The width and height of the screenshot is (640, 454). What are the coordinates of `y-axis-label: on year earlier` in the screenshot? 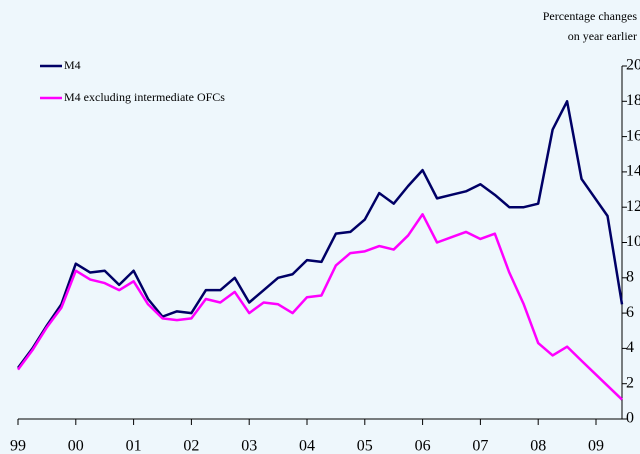 It's located at (602, 36).